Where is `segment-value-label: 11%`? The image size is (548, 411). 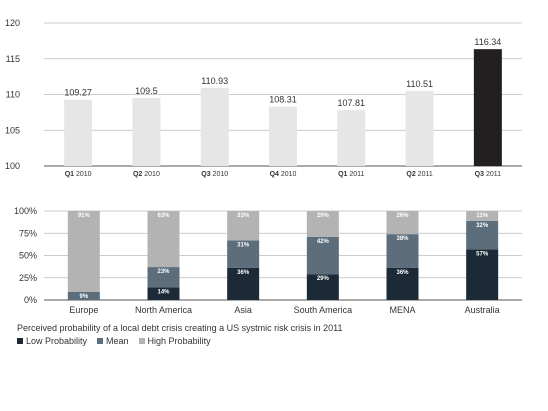
segment-value-label: 11% is located at coordinates (482, 216).